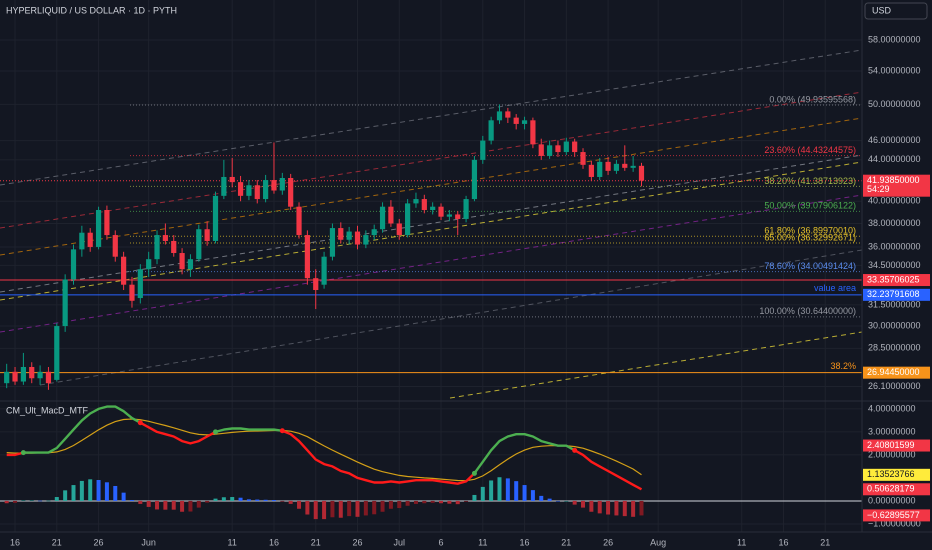  What do you see at coordinates (893, 180) in the screenshot?
I see `price-label: 41.93850000` at bounding box center [893, 180].